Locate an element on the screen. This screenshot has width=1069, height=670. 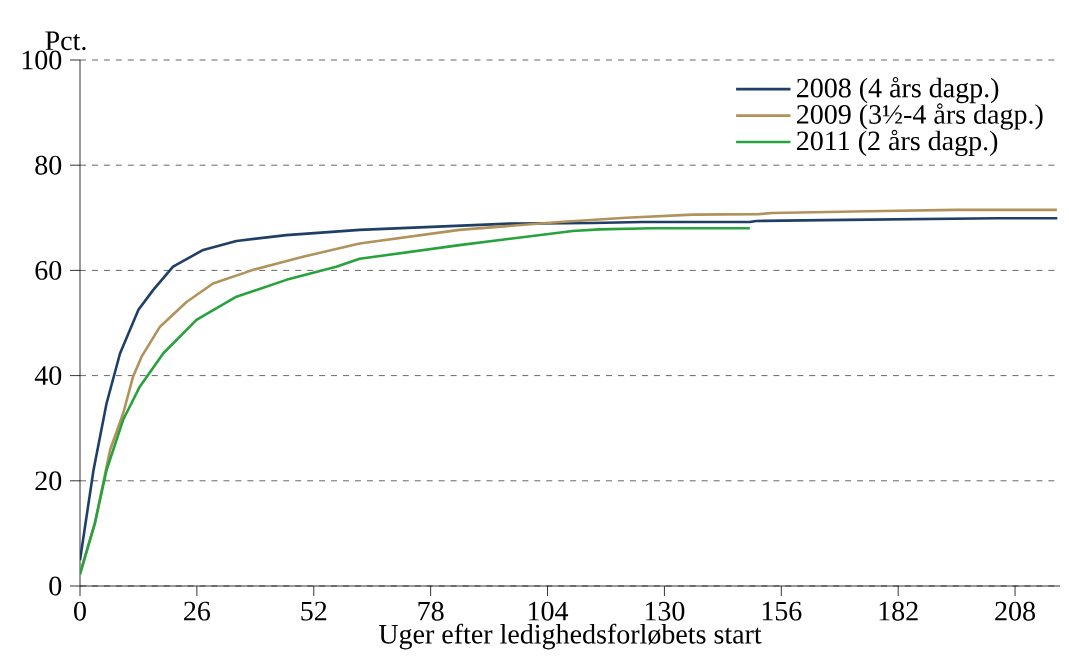
x-tick-label: 208 is located at coordinates (1015, 611).